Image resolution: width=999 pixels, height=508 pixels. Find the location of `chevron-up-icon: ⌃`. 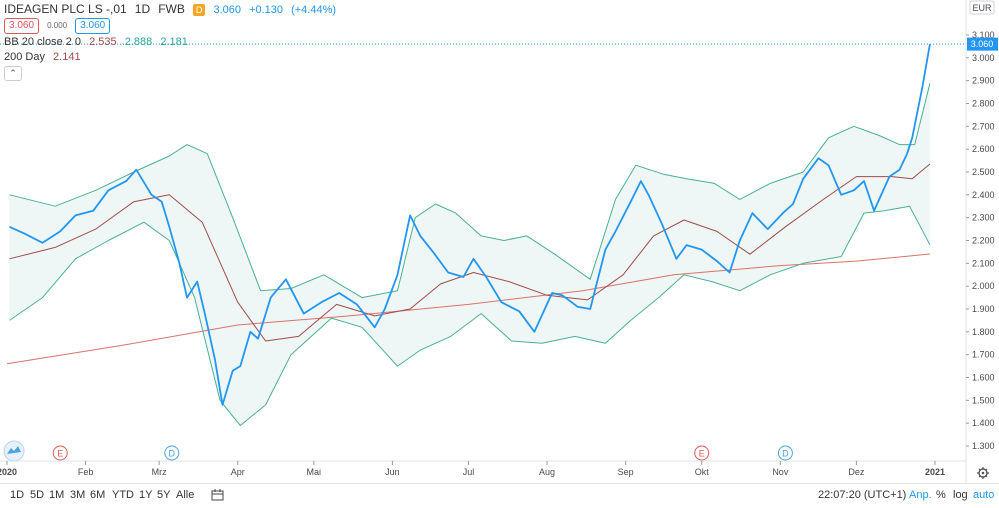

chevron-up-icon: ⌃ is located at coordinates (13, 73).